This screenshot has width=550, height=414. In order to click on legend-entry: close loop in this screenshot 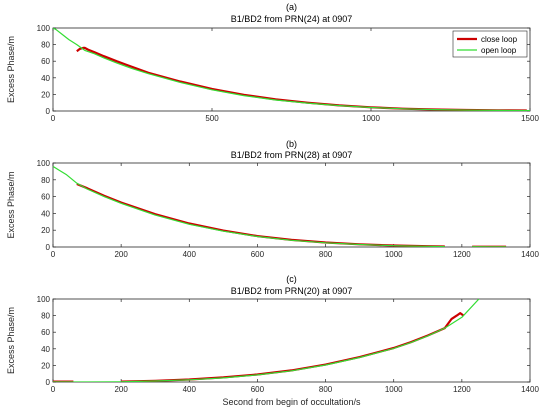, I will do `click(499, 39)`.